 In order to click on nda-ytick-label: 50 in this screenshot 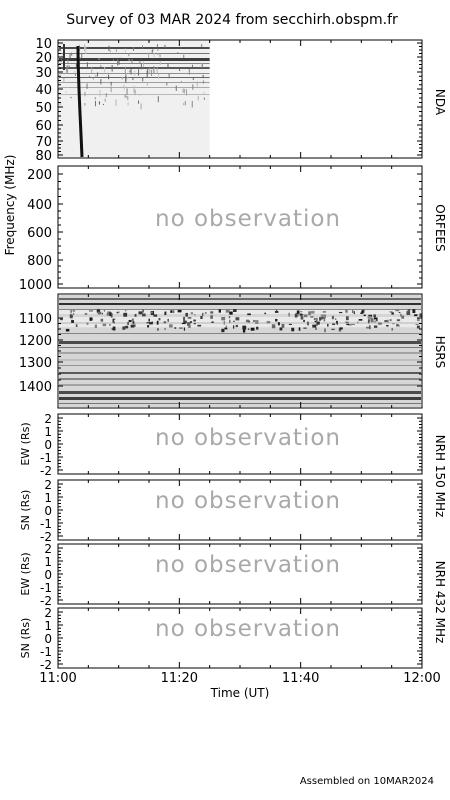, I will do `click(43, 108)`.